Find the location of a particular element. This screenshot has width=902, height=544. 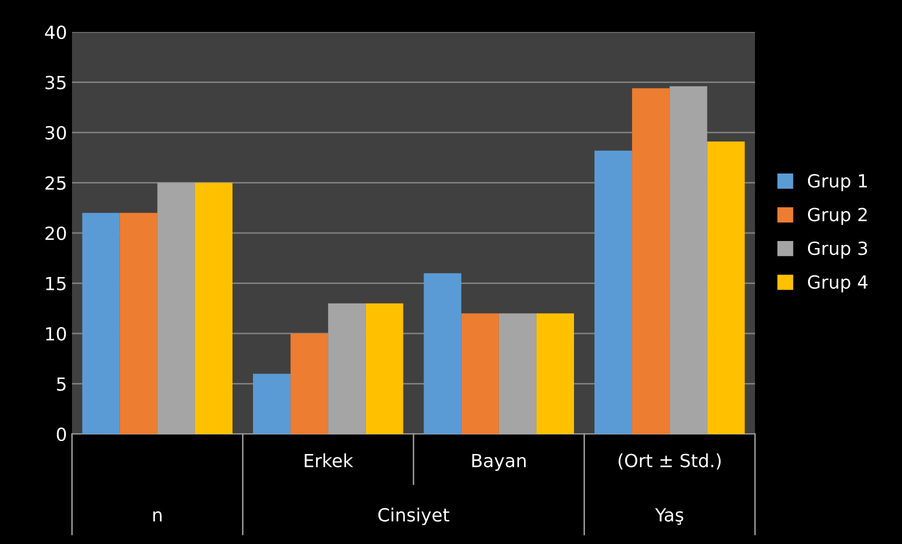

y-tick-label: 5 is located at coordinates (61, 384).